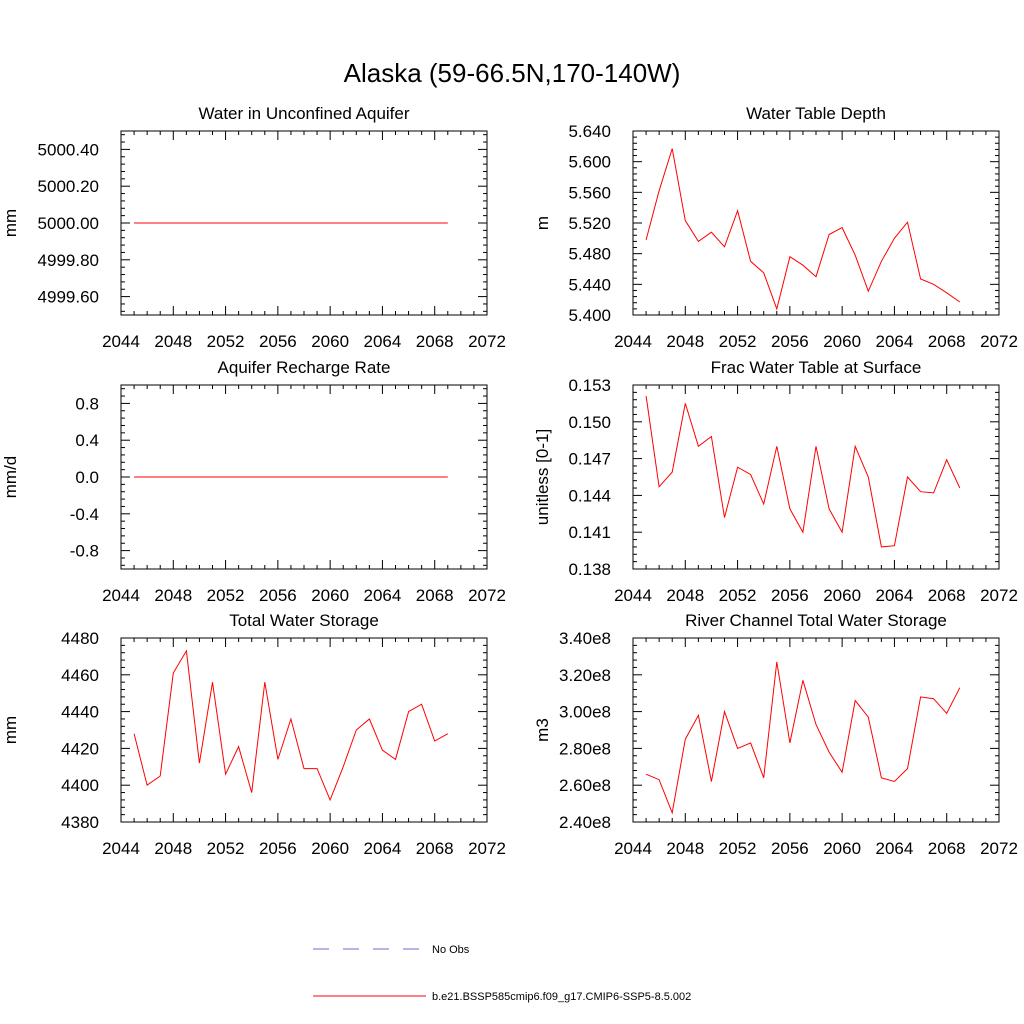  I want to click on y-tick-label: 4460, so click(80, 675).